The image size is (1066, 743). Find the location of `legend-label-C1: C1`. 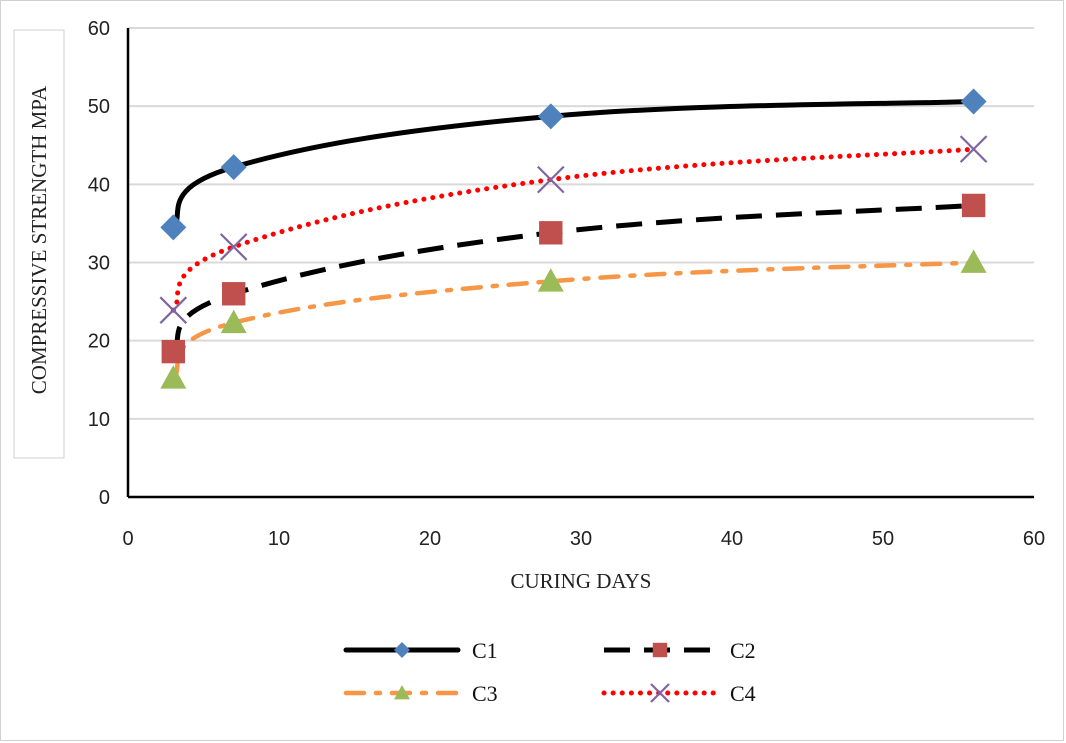

legend-label-C1: C1 is located at coordinates (485, 650).